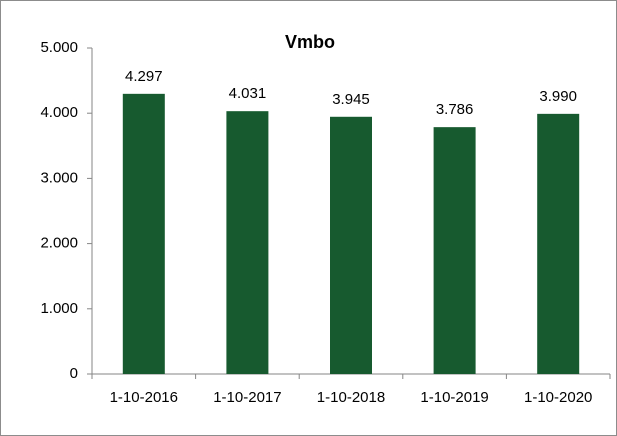  I want to click on x-tick-label: 1-10-2018, so click(351, 397).